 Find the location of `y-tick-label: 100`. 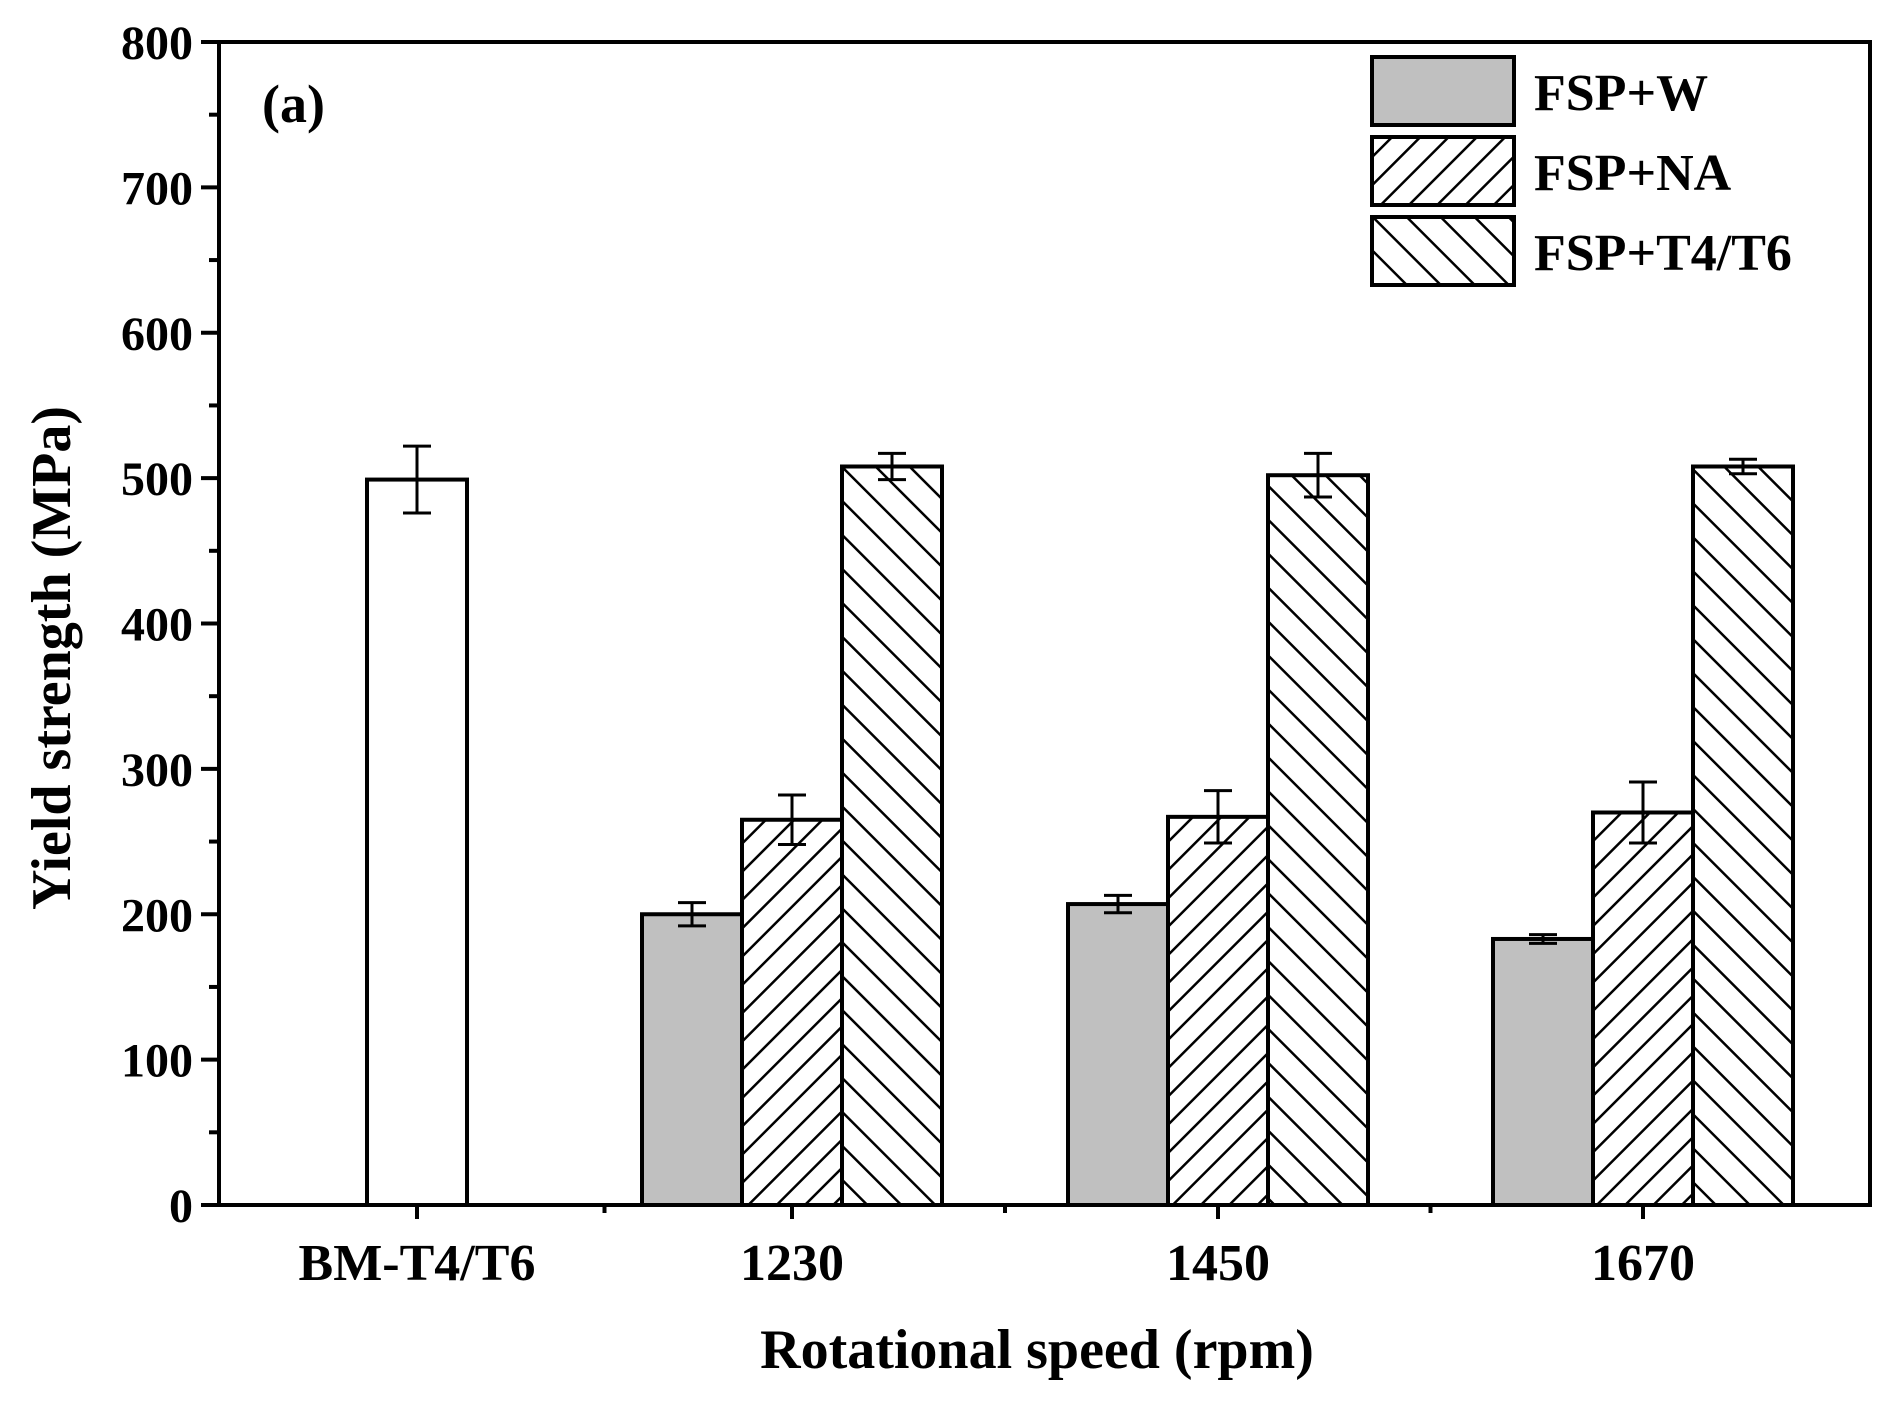

y-tick-label: 100 is located at coordinates (157, 1061).